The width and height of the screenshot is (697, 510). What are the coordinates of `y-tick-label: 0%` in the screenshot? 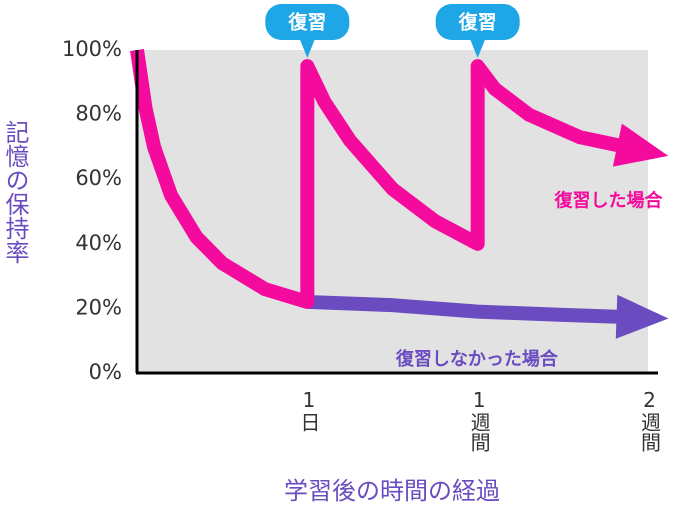 It's located at (105, 372).